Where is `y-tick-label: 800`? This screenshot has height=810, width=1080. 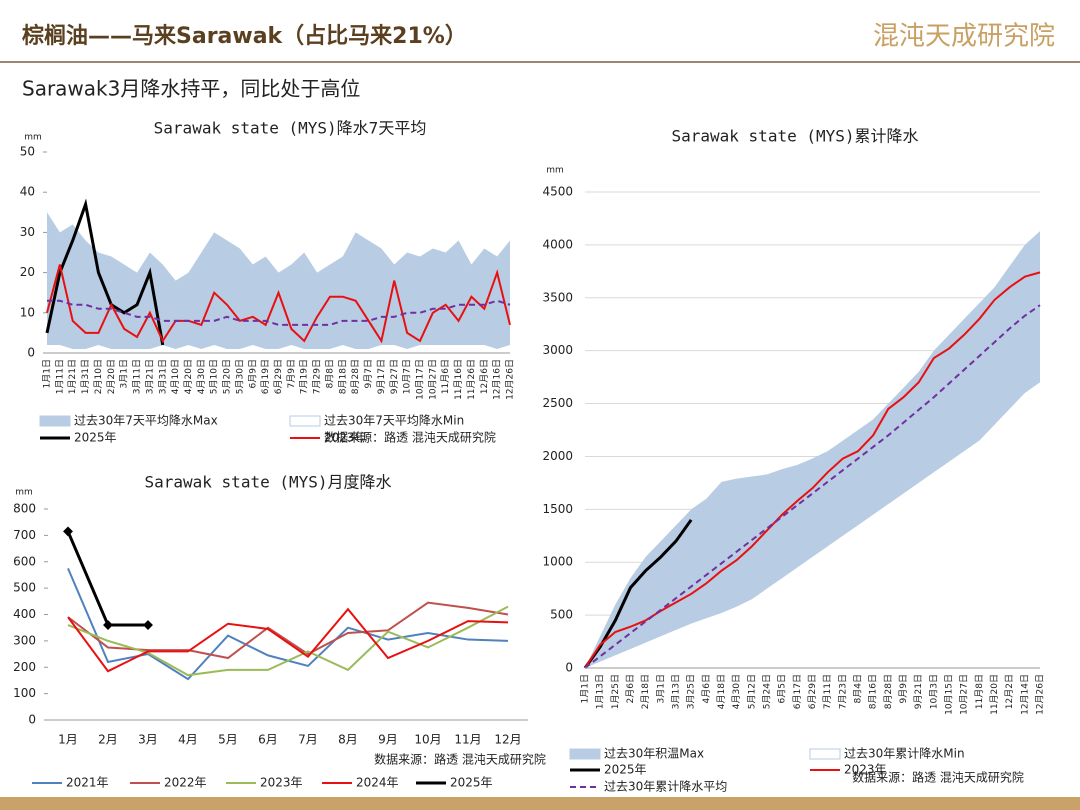 y-tick-label: 800 is located at coordinates (24, 509).